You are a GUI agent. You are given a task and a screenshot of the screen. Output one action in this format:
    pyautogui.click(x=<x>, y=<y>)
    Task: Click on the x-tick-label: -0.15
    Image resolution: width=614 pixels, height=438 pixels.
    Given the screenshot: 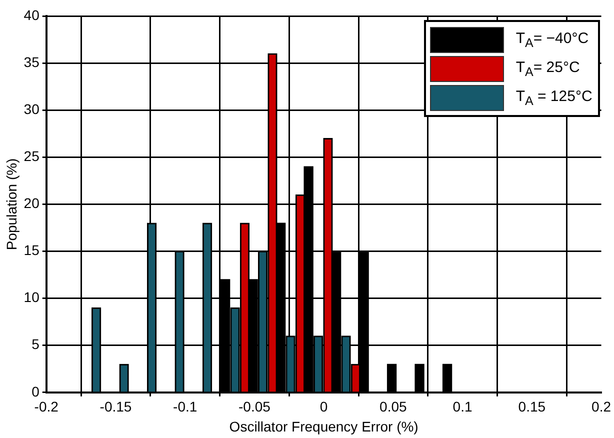 What is the action you would take?
    pyautogui.click(x=116, y=406)
    